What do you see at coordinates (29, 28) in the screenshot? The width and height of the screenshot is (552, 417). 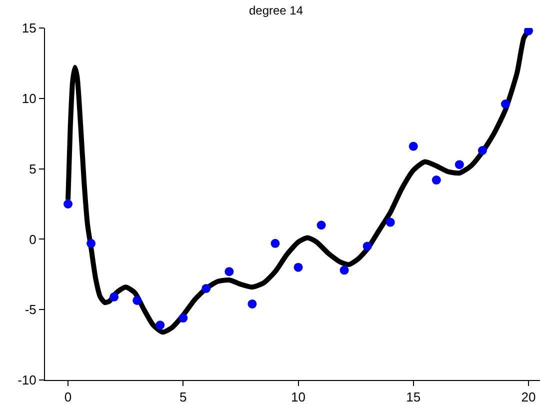 I see `y-tick-label: 15` at bounding box center [29, 28].